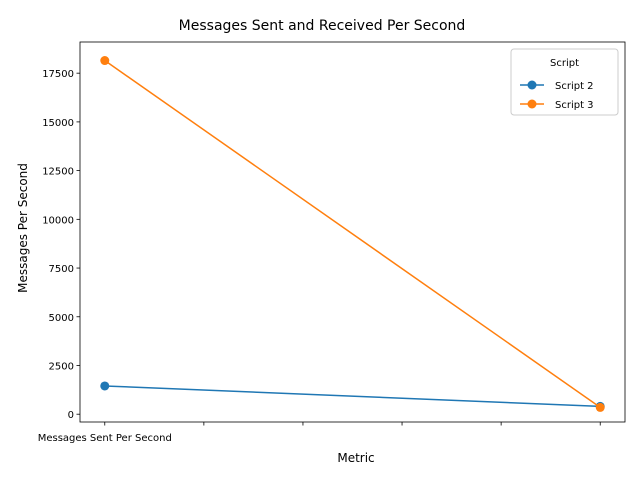 The height and width of the screenshot is (480, 640). What do you see at coordinates (319, 433) in the screenshot?
I see `x-axis-ticks: Messages Sent Per Second` at bounding box center [319, 433].